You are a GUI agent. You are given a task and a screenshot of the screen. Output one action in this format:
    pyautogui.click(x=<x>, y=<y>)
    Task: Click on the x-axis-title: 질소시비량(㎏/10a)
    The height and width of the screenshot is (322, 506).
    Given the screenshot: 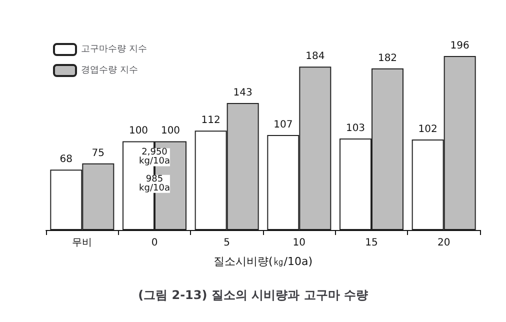 What is the action you would take?
    pyautogui.click(x=263, y=261)
    